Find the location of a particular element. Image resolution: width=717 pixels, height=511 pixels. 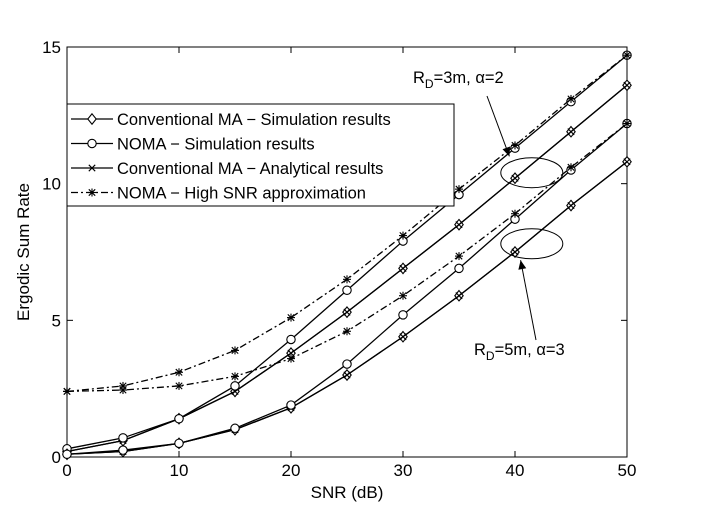

legend-label: NOMA − High SNR approximation is located at coordinates (241, 194).